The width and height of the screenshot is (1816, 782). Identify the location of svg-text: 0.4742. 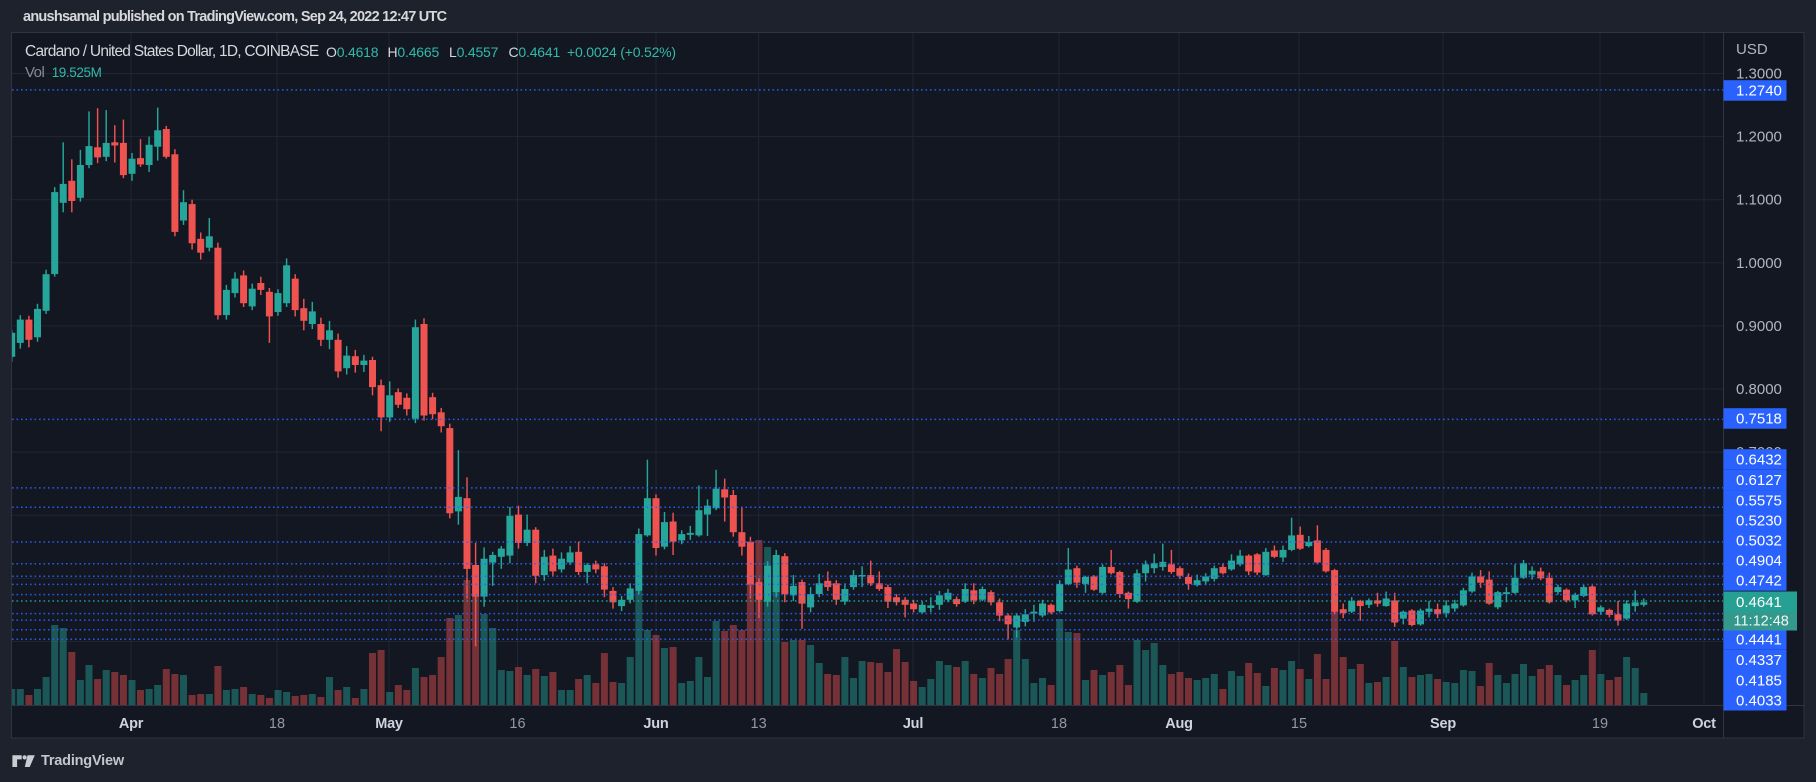
(1759, 581).